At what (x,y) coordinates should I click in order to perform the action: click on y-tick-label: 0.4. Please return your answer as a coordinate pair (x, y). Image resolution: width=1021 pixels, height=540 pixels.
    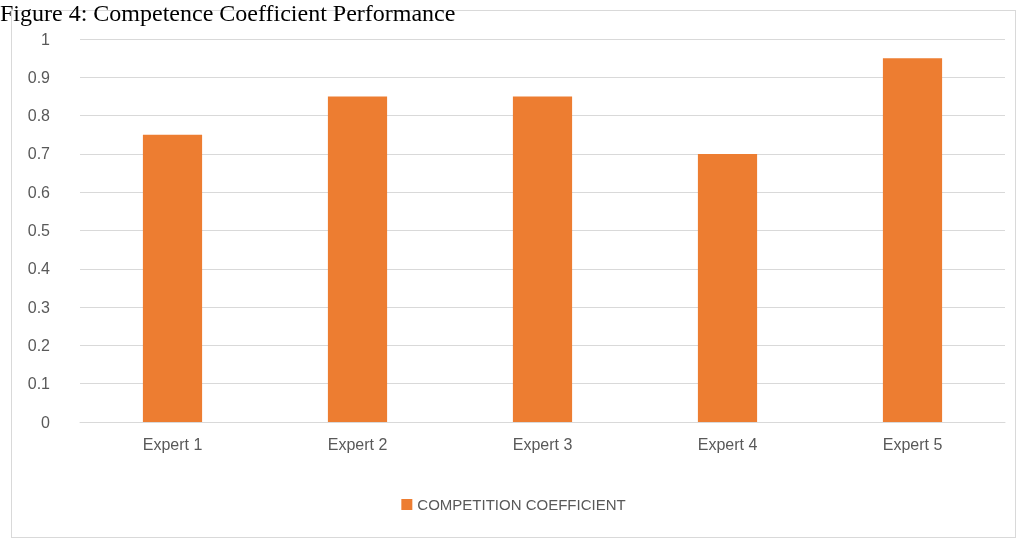
    Looking at the image, I should click on (39, 269).